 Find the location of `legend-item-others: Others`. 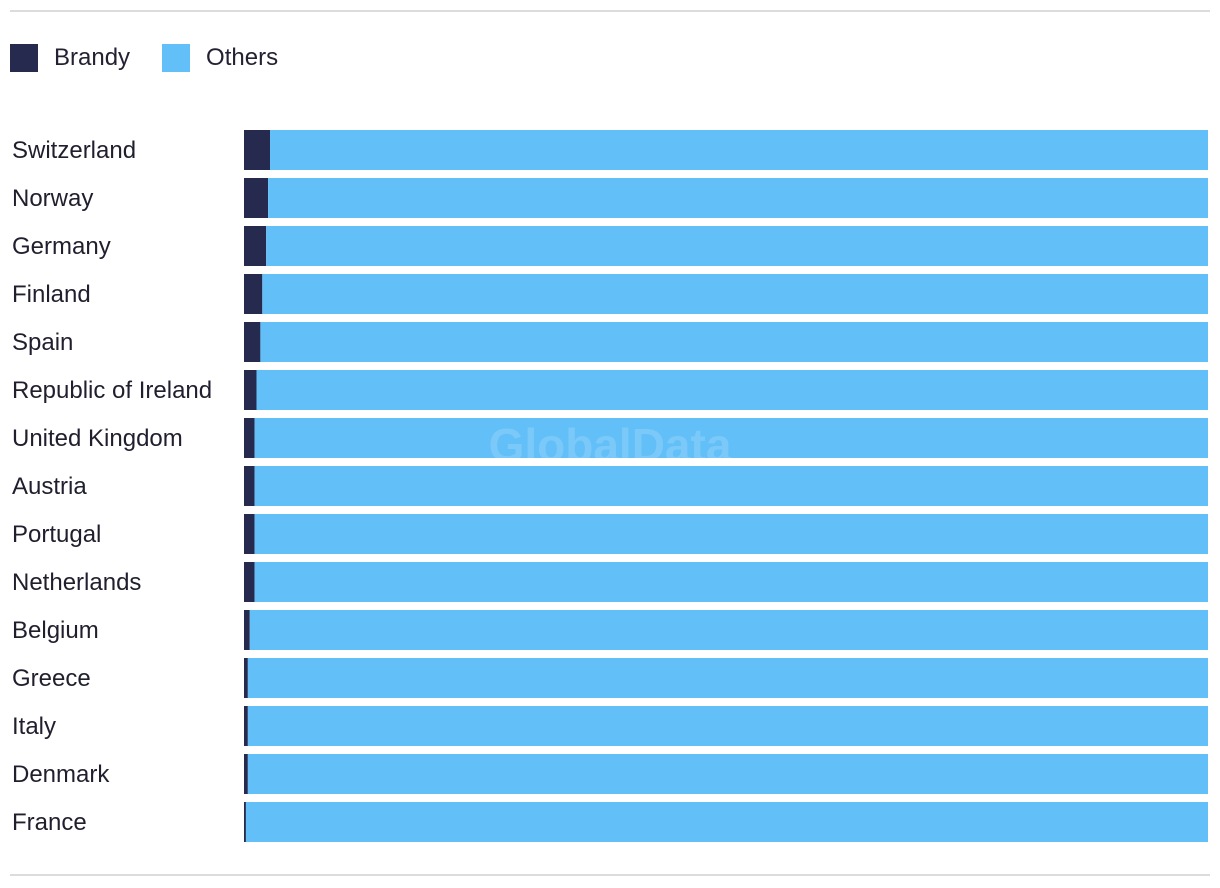

legend-item-others: Others is located at coordinates (220, 58).